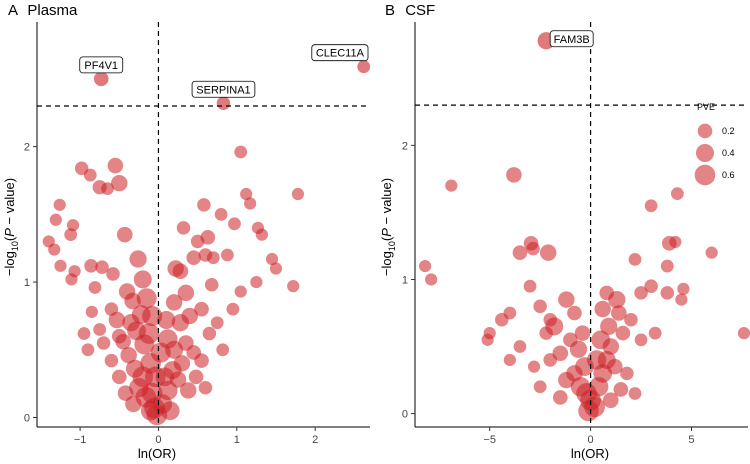 The width and height of the screenshot is (750, 464). I want to click on x-tick-label: 0, so click(158, 440).